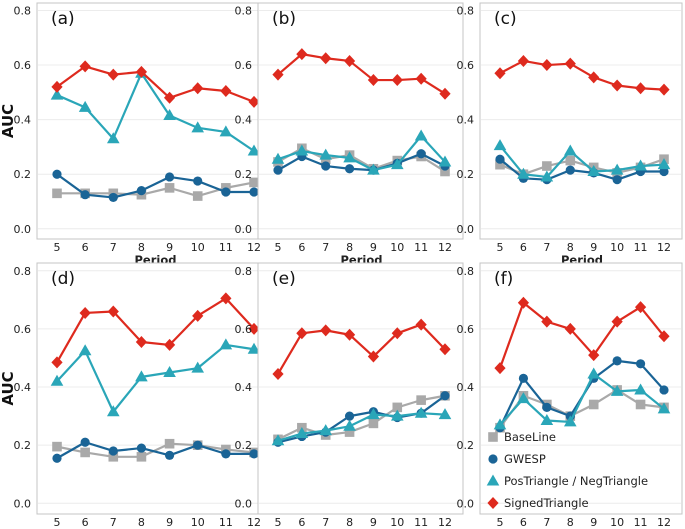 Image resolution: width=685 pixels, height=529 pixels. What do you see at coordinates (525, 459) in the screenshot?
I see `legend-label: GWESP` at bounding box center [525, 459].